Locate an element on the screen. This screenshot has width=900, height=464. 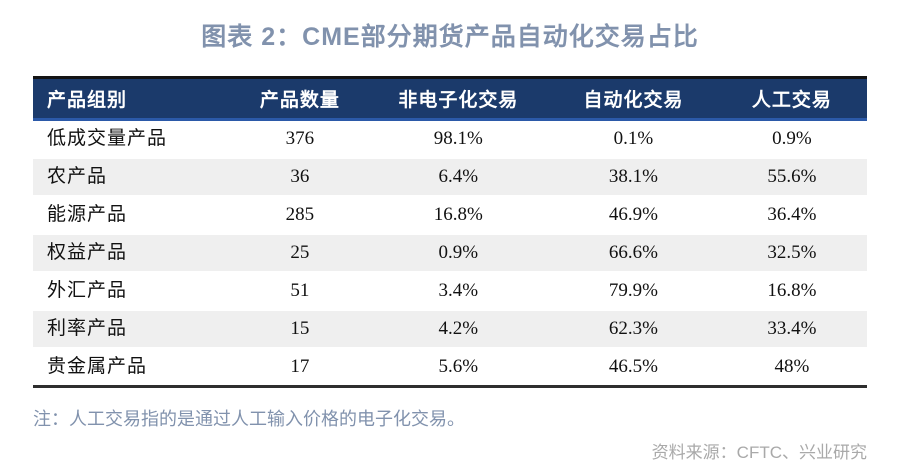
cell-automated: 0.1% is located at coordinates (633, 140).